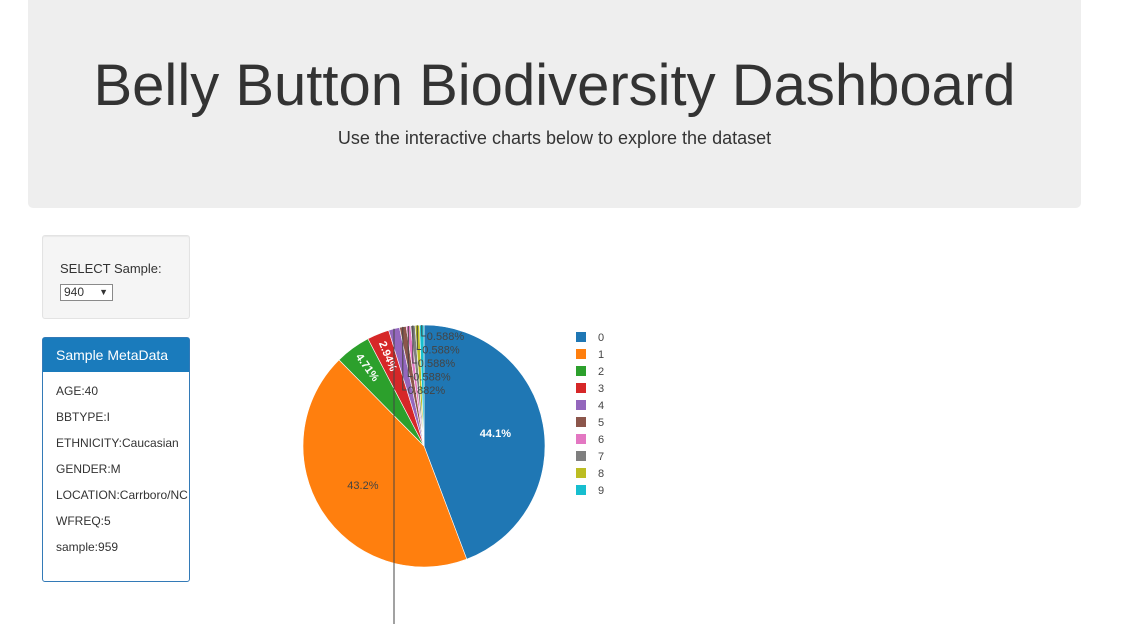 The width and height of the screenshot is (1121, 624). What do you see at coordinates (77, 391) in the screenshot?
I see `metadata-item-age: AGE:40` at bounding box center [77, 391].